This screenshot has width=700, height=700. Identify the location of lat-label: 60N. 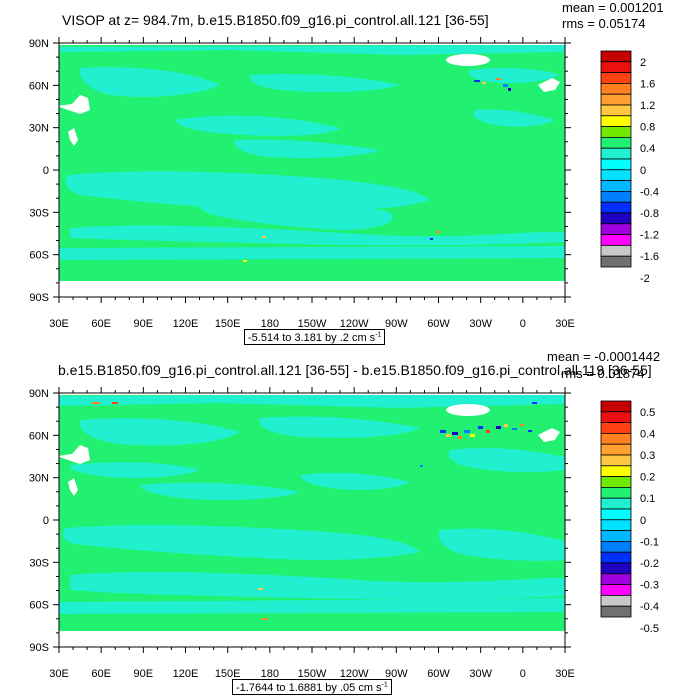
(39, 436).